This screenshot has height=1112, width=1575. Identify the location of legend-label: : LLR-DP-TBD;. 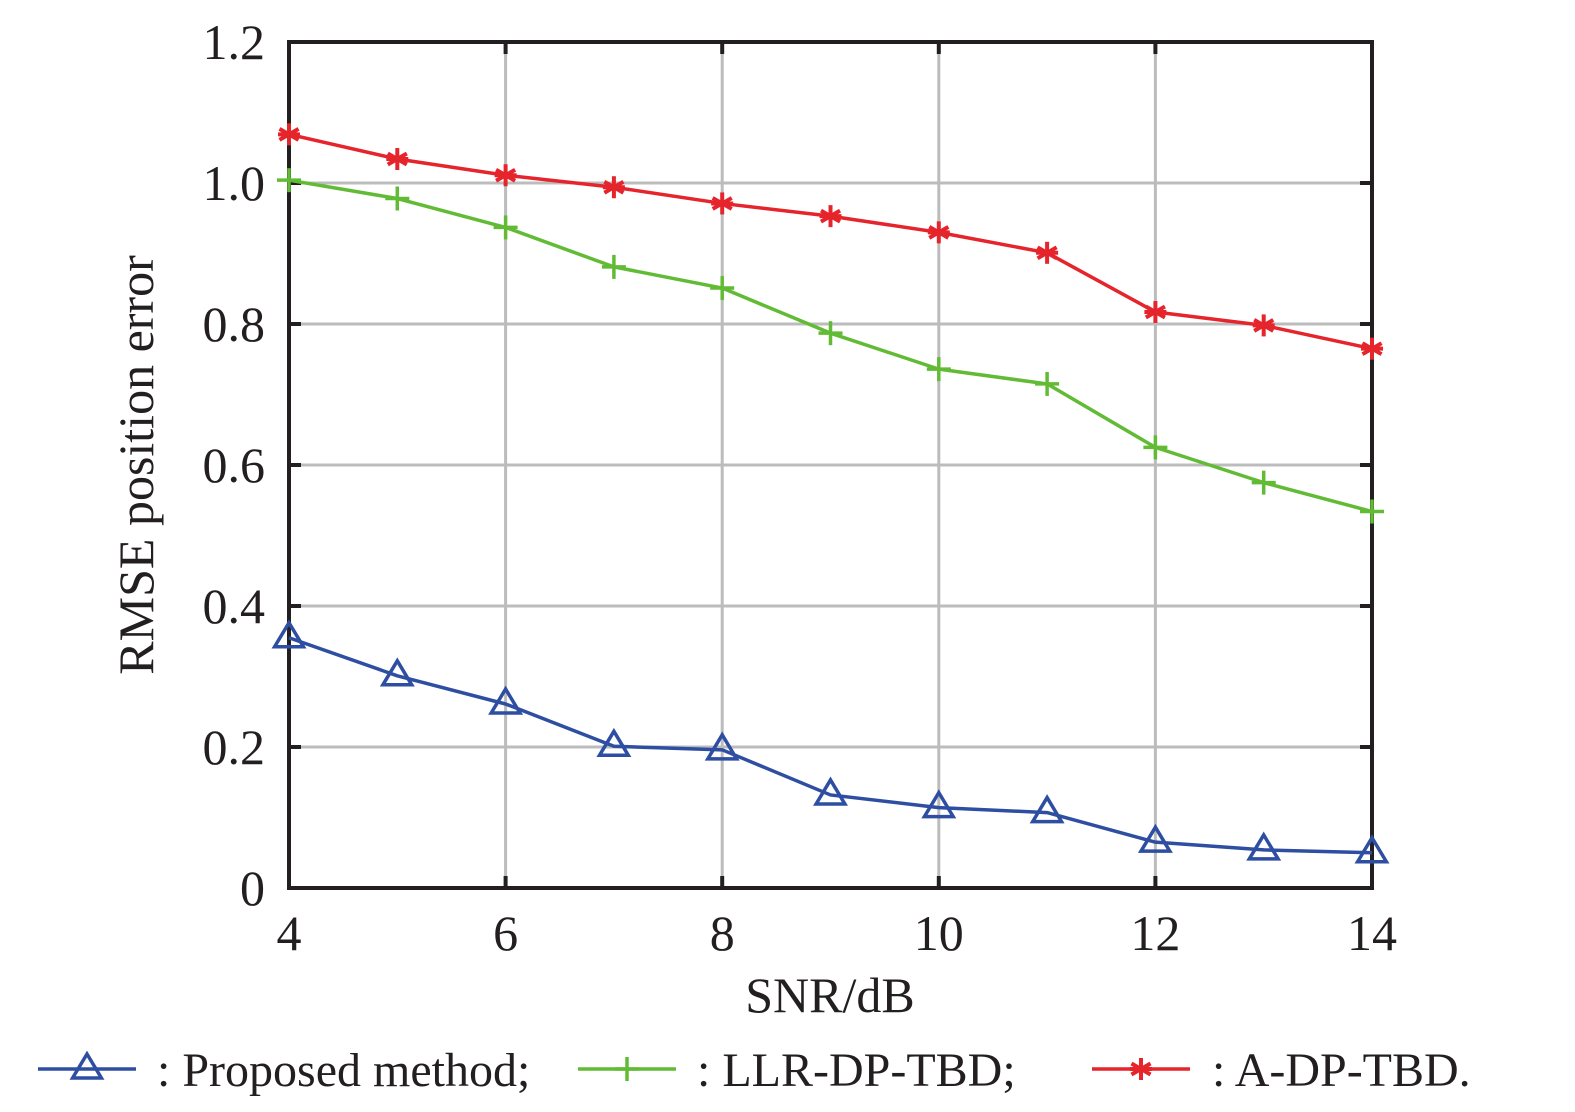
(856, 1070).